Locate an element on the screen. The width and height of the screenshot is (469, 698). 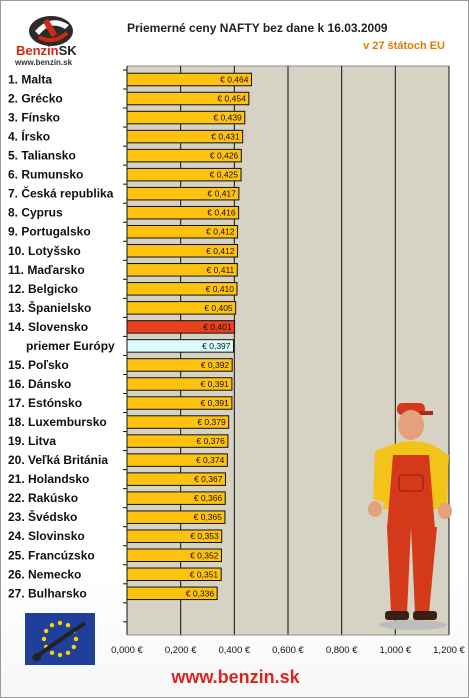
category-label: 10. Lotyšsko is located at coordinates (44, 251).